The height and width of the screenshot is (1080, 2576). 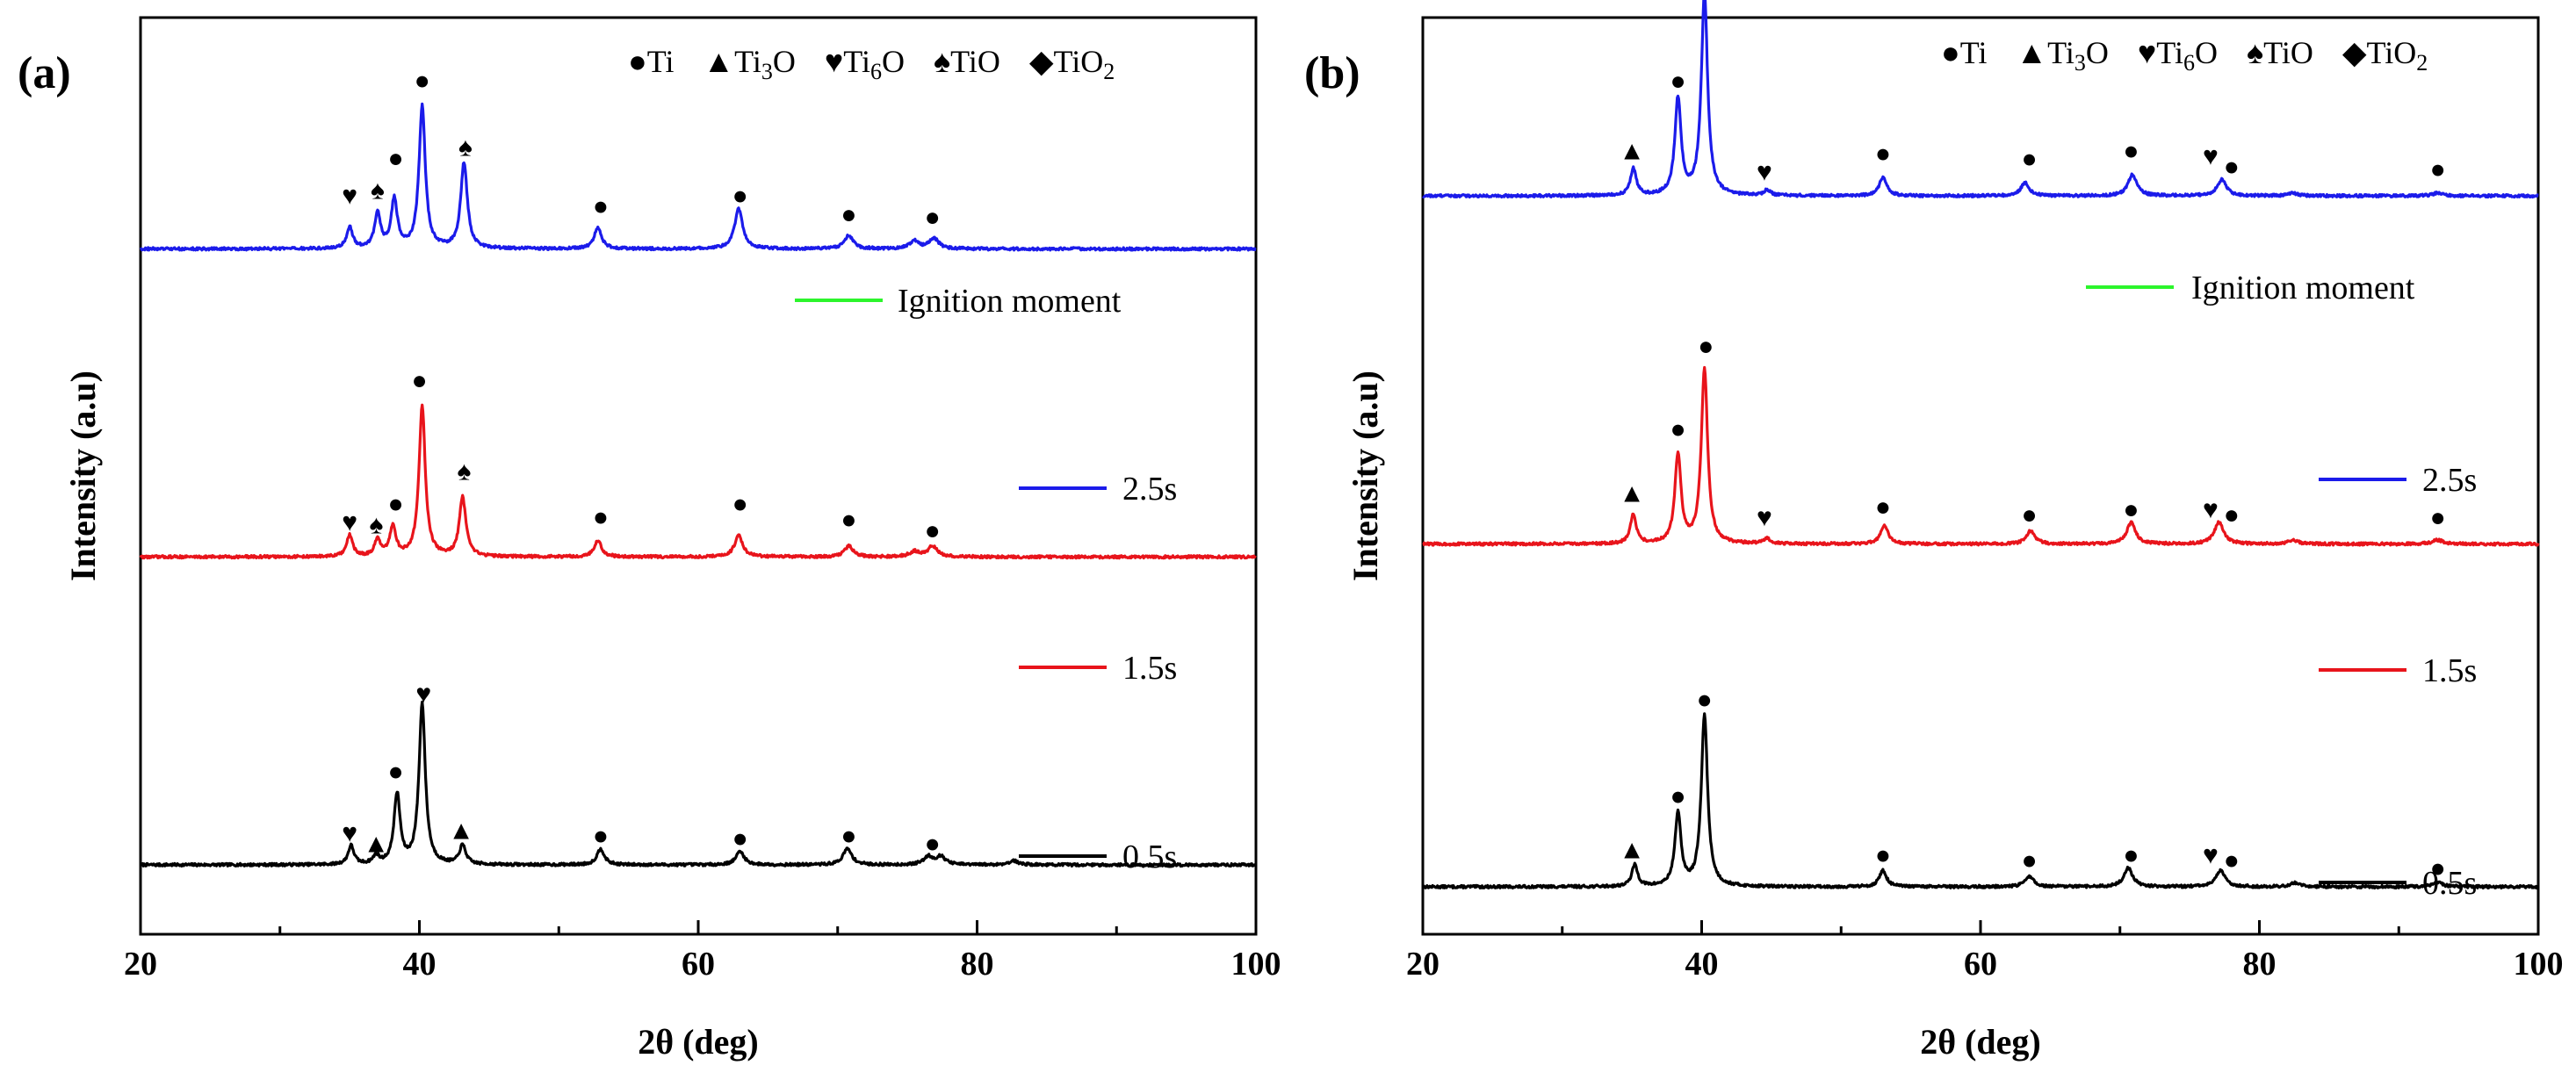 What do you see at coordinates (83, 476) in the screenshot?
I see `panel-a-y-axis-title: Intensity (a.u)` at bounding box center [83, 476].